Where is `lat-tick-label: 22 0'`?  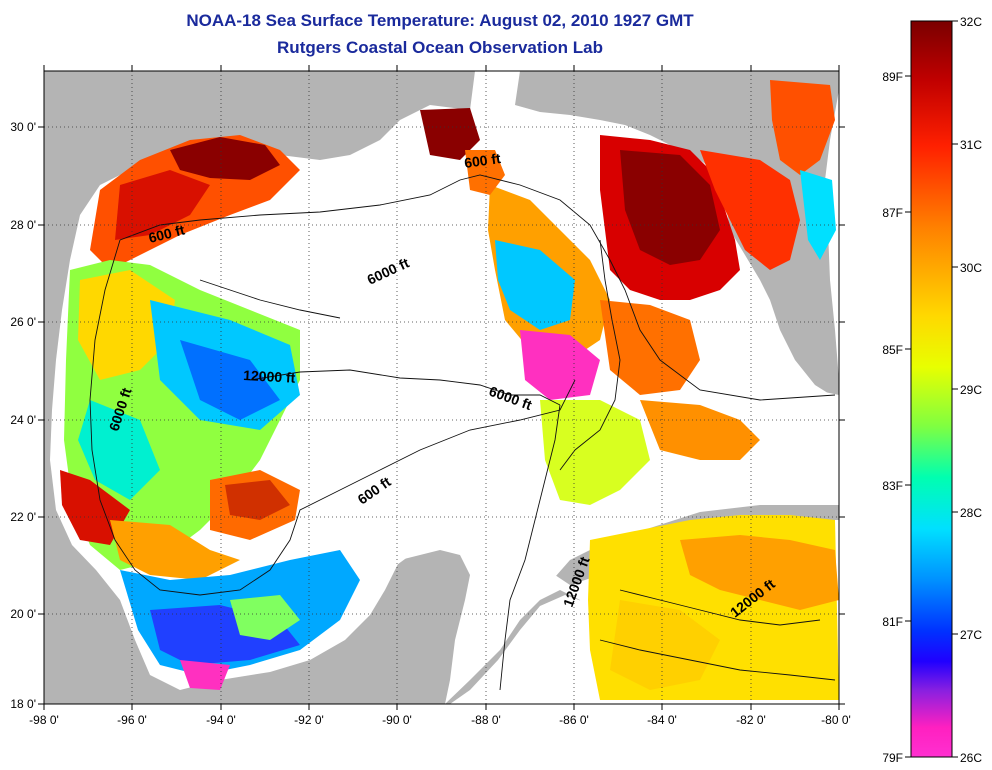 lat-tick-label: 22 0' is located at coordinates (23, 517).